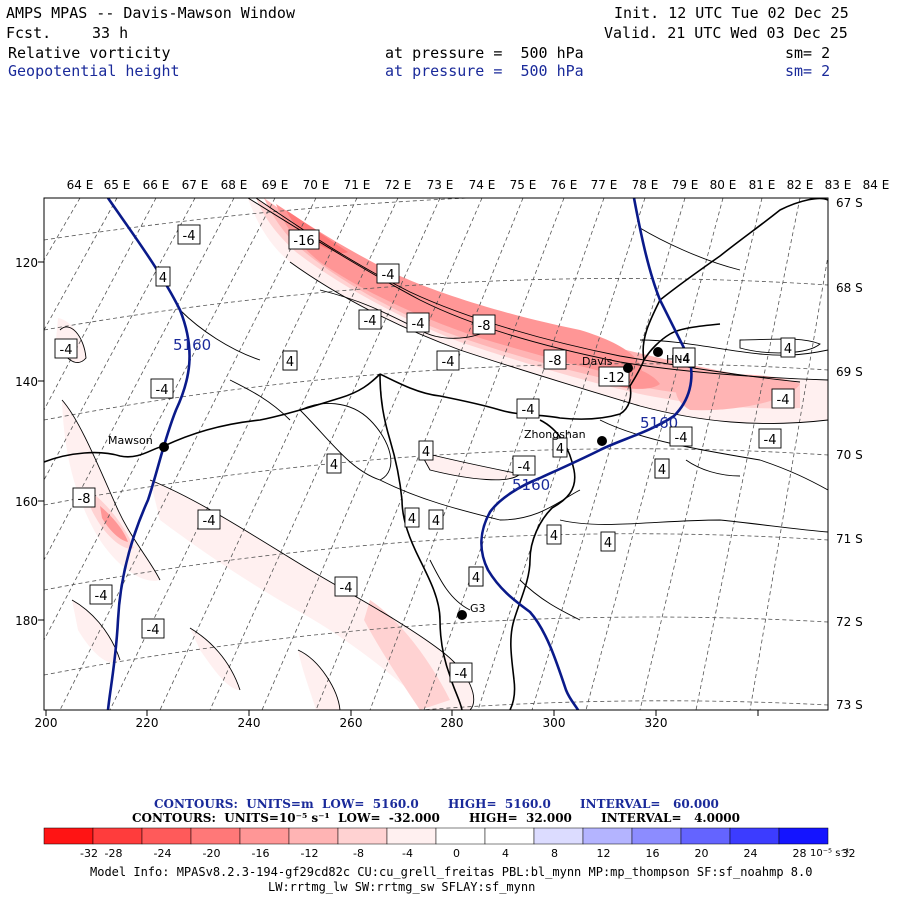  Describe the element at coordinates (849, 622) in the screenshot. I see `lat-label: 72 S` at that location.